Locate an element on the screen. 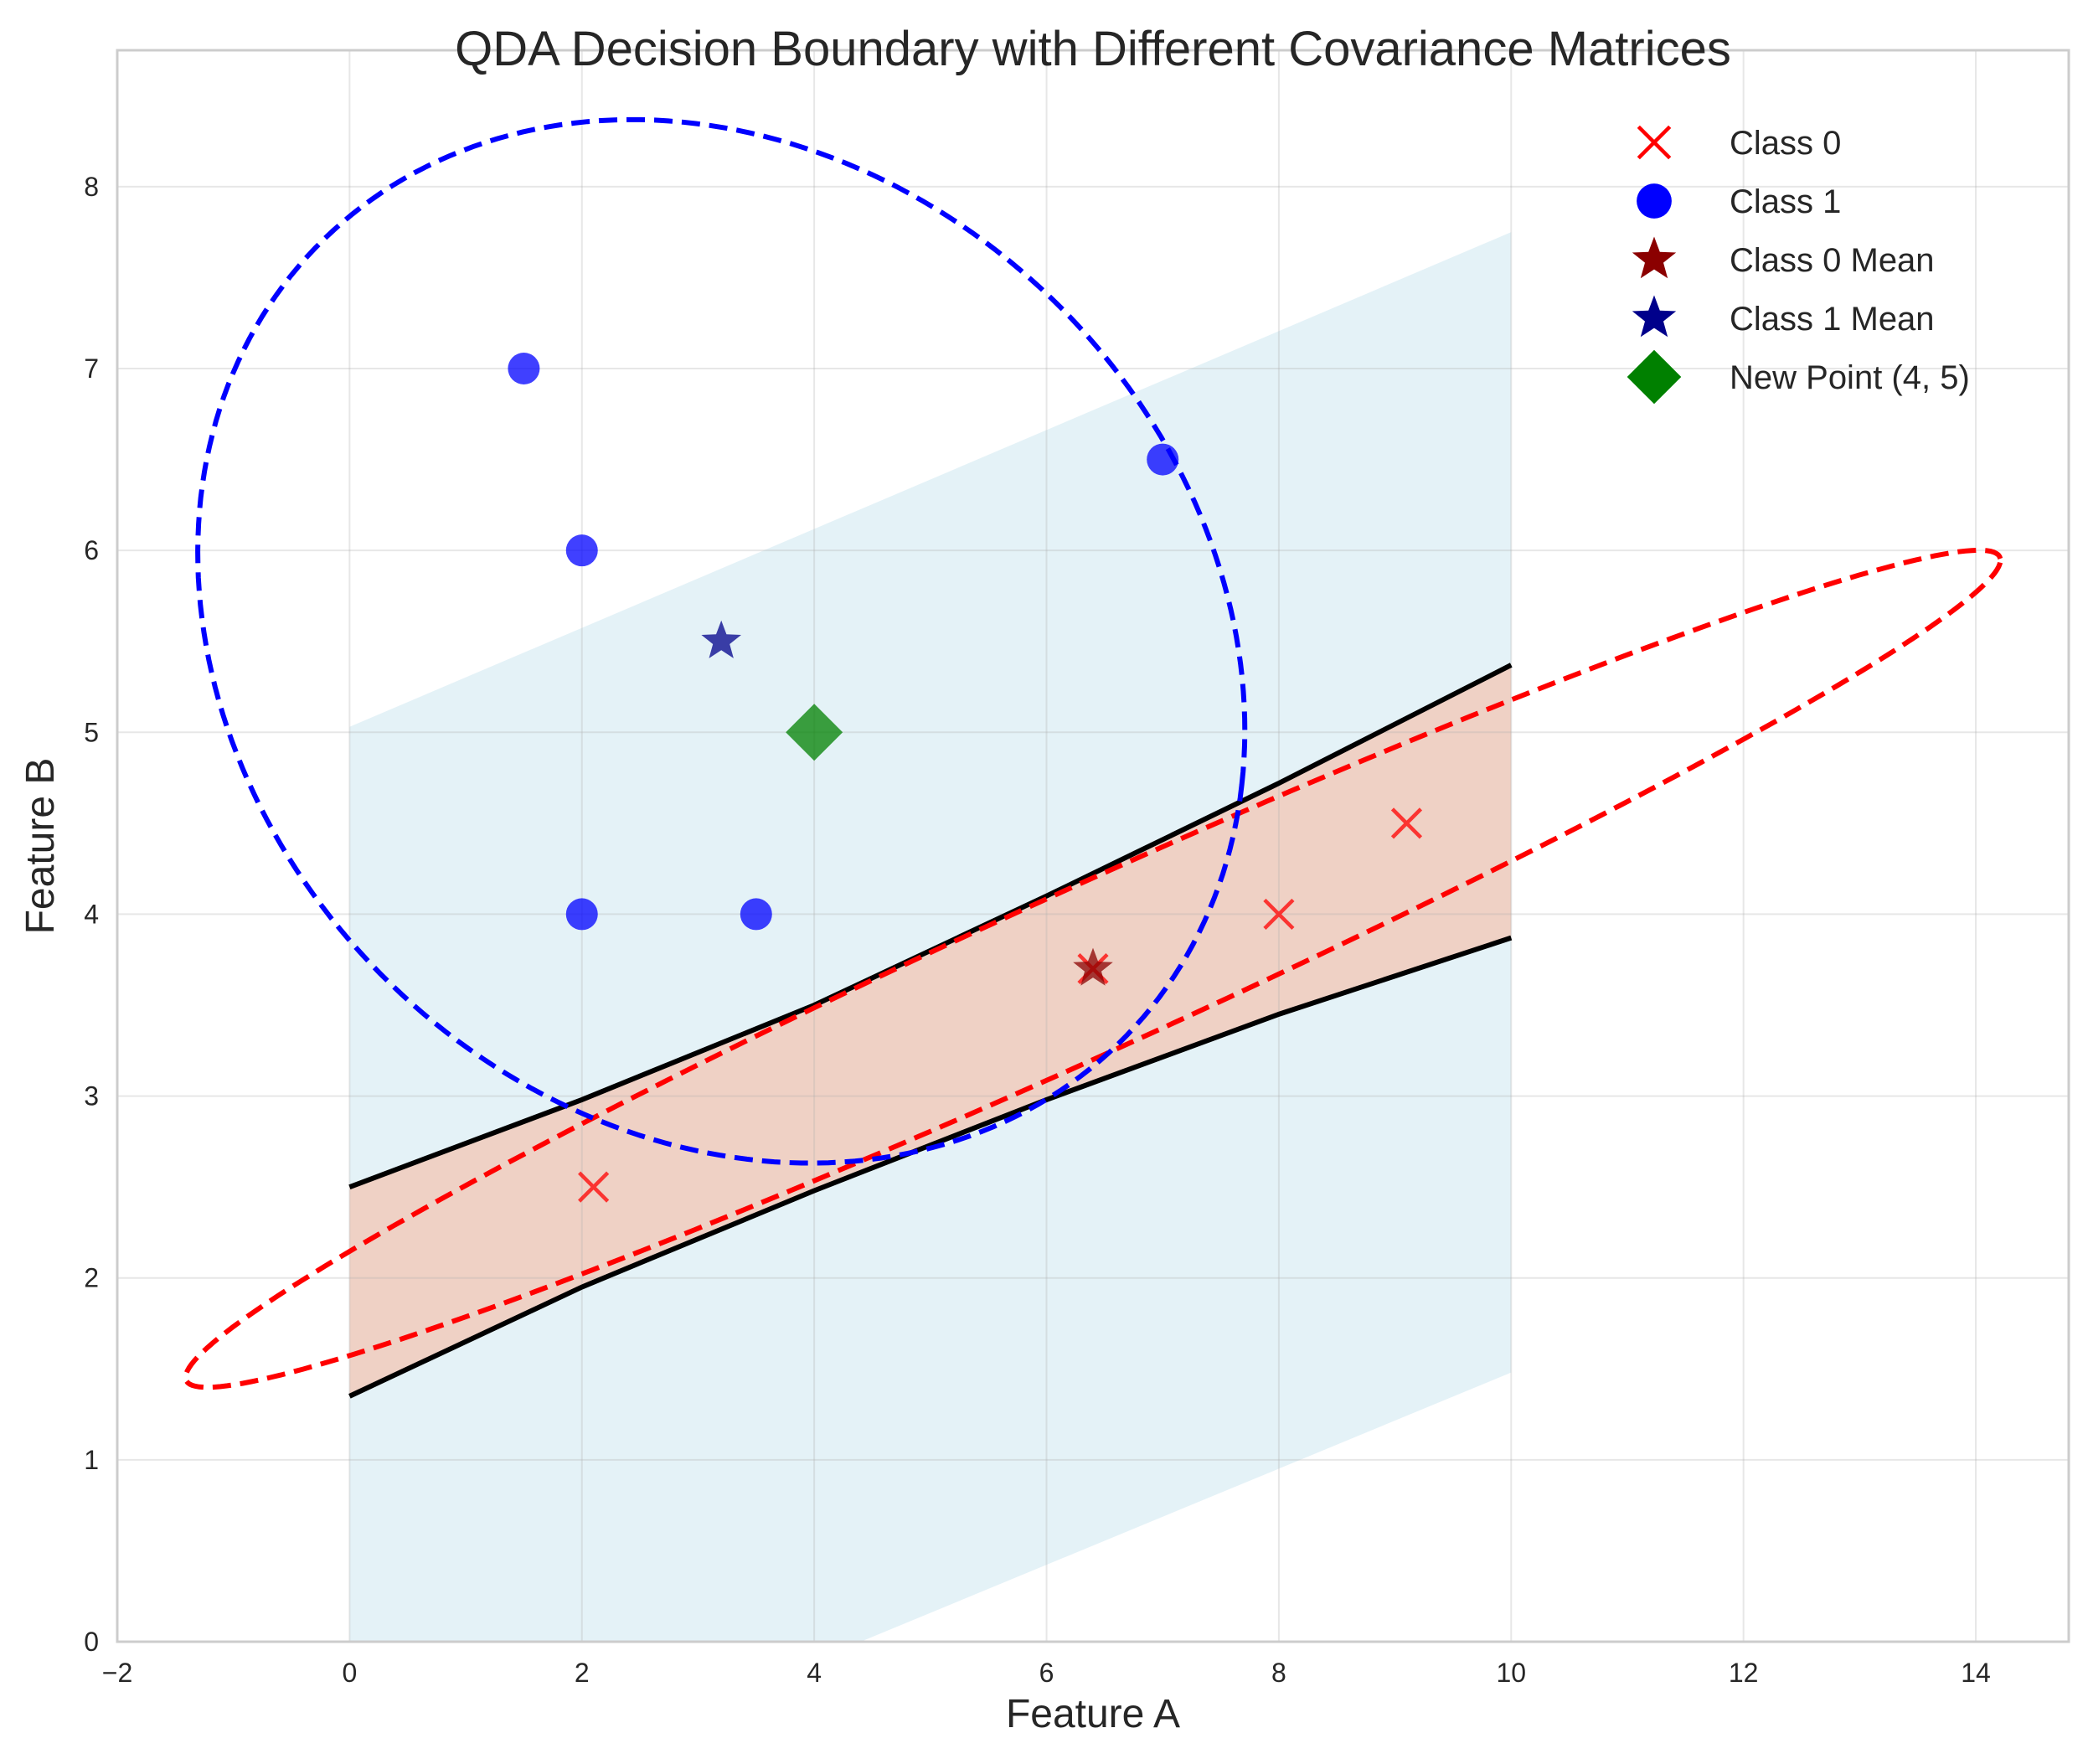  legend-marker-class-1-mean is located at coordinates (1654, 317).